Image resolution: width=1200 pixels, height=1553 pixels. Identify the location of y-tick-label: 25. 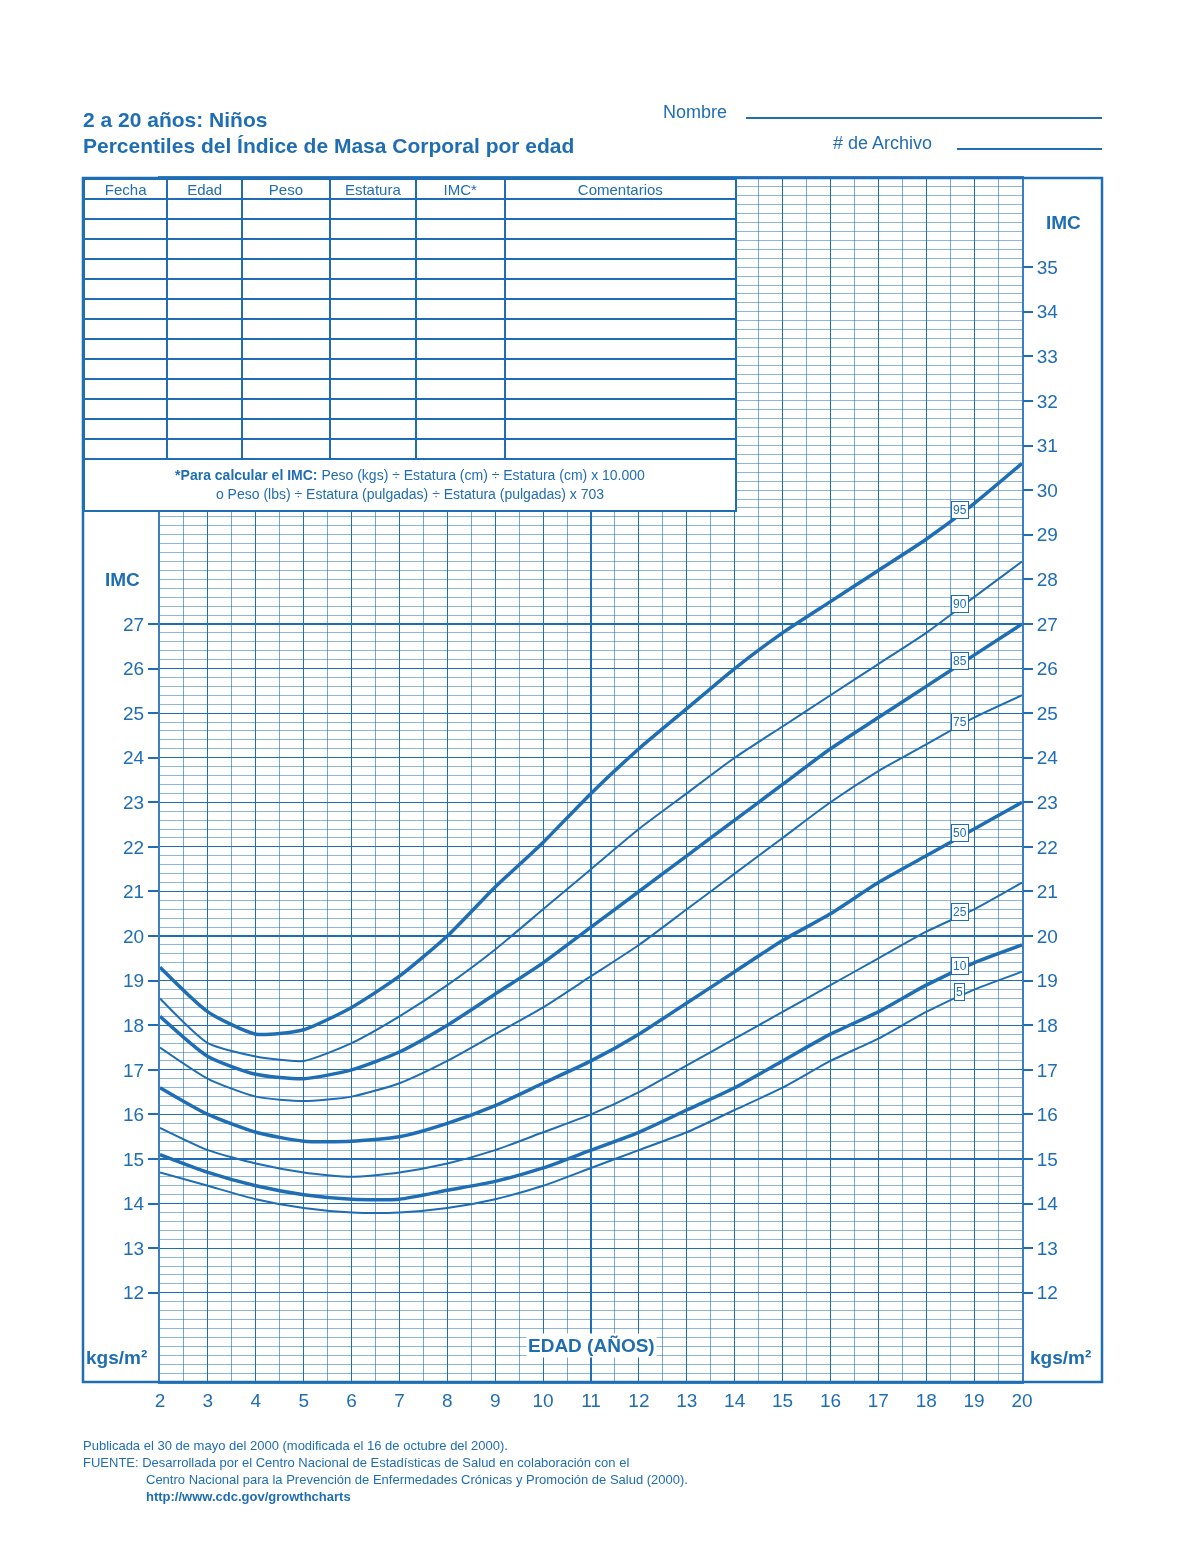
(134, 713).